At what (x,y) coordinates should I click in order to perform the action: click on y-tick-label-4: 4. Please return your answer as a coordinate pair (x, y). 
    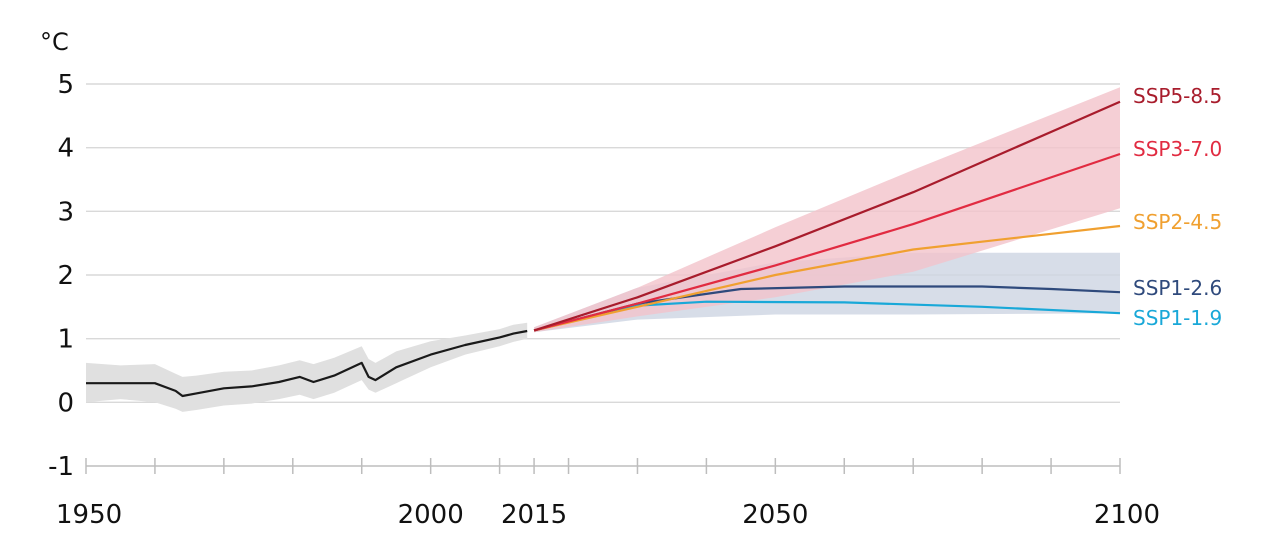
    Looking at the image, I should click on (65, 149).